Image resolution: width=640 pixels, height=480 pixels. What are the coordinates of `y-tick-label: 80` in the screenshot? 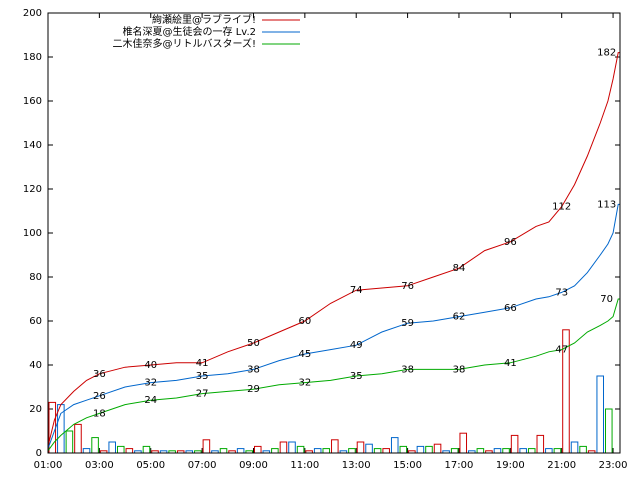 It's located at (35, 277).